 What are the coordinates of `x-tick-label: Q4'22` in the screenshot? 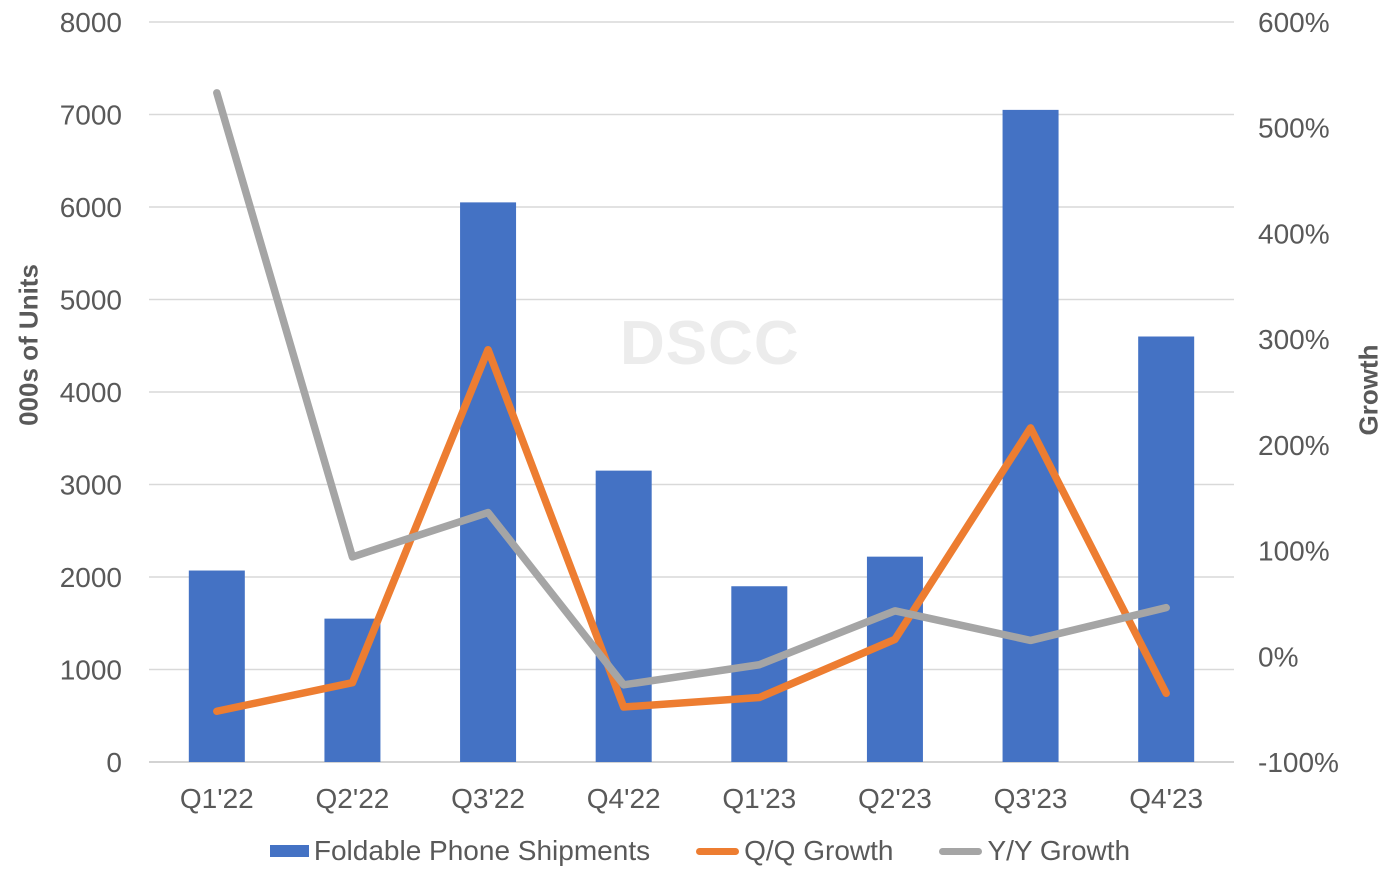 It's located at (624, 798).